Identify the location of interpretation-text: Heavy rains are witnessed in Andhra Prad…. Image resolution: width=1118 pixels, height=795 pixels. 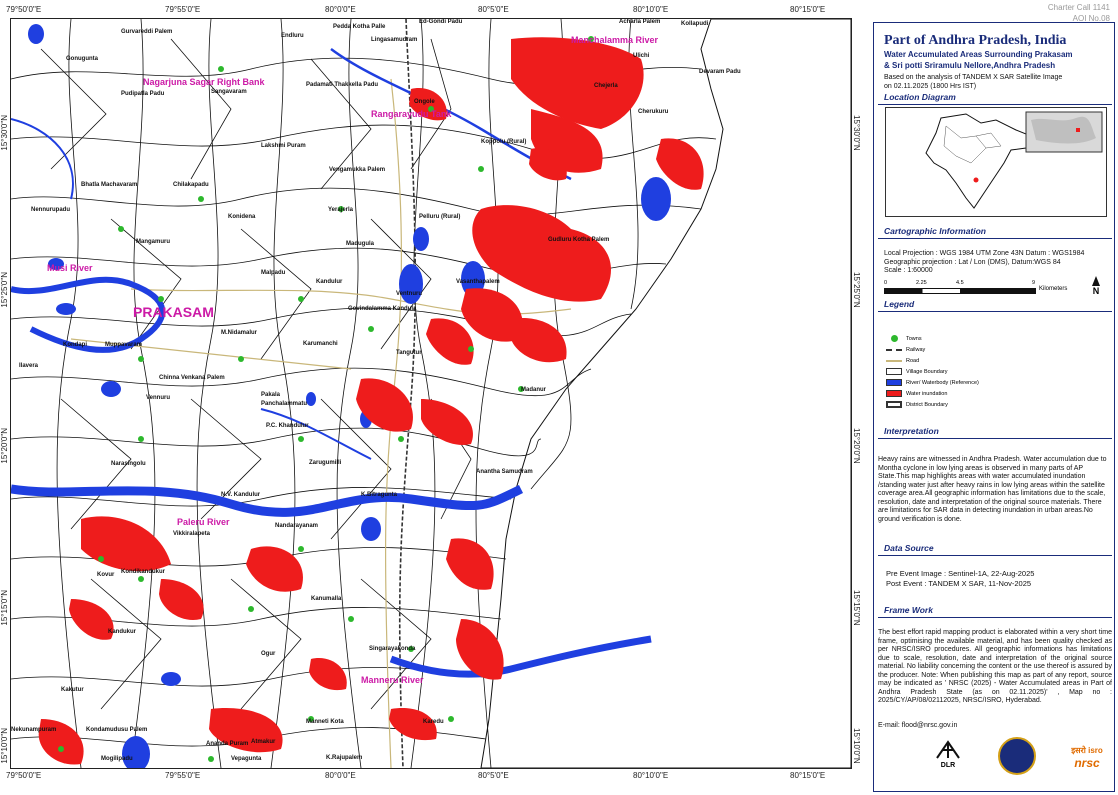
(992, 489).